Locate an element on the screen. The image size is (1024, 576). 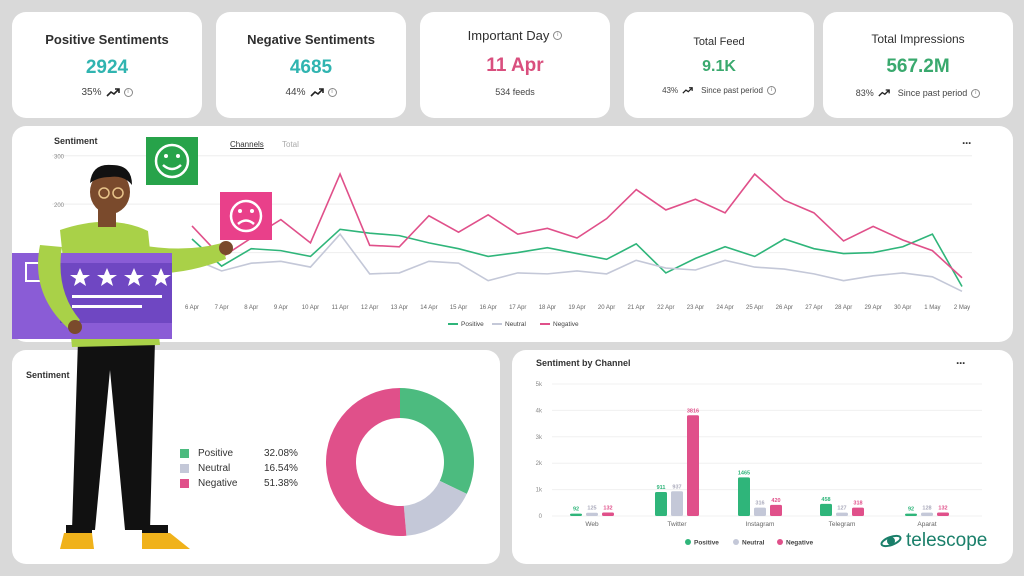
sad-face-card-icon is located at coordinates (246, 216).